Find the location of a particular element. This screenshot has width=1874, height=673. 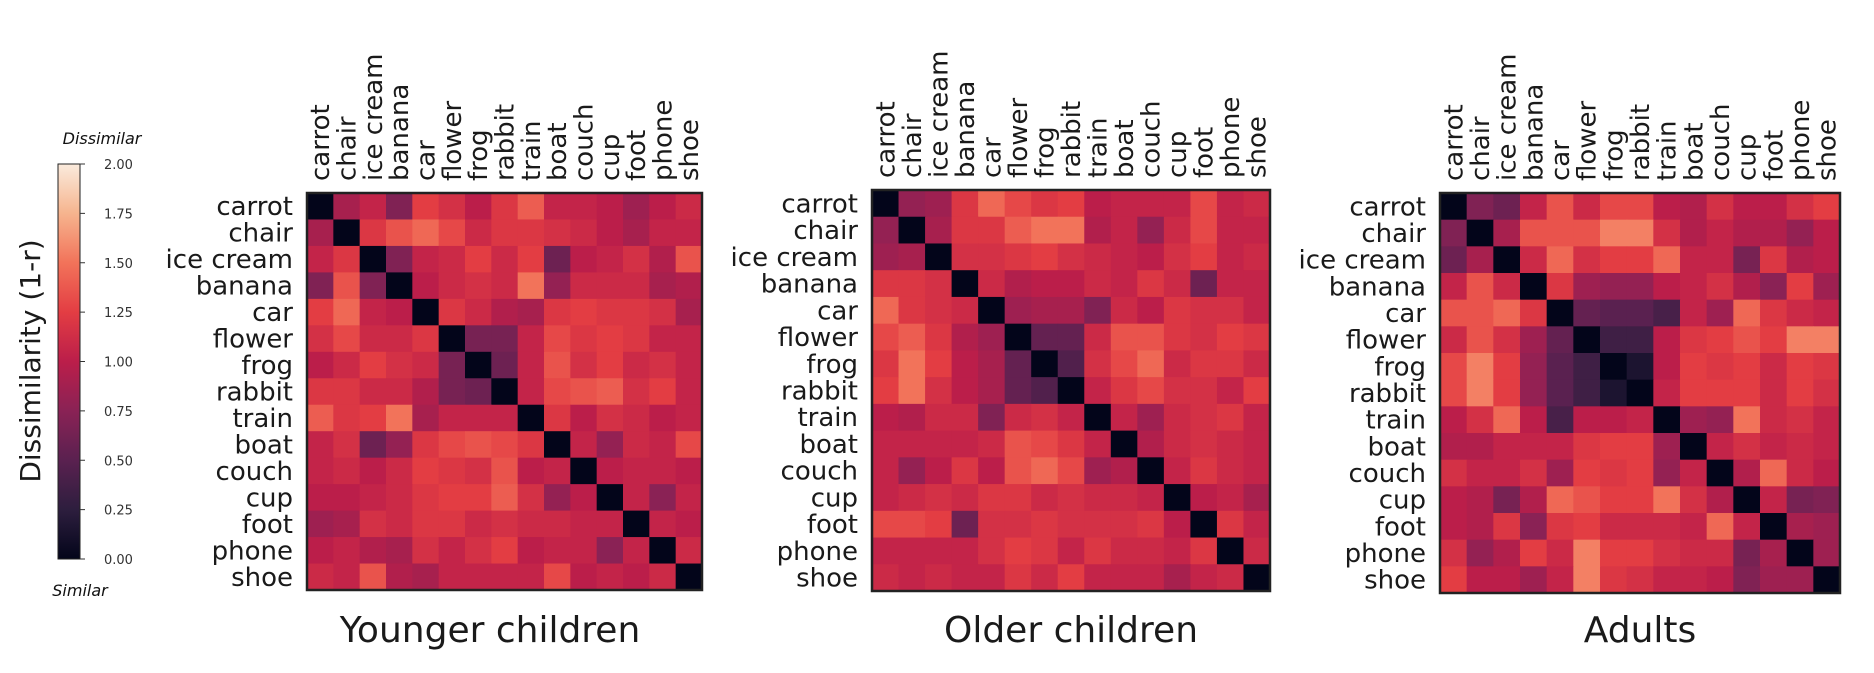

row-tick-label: shoe is located at coordinates (1395, 581).